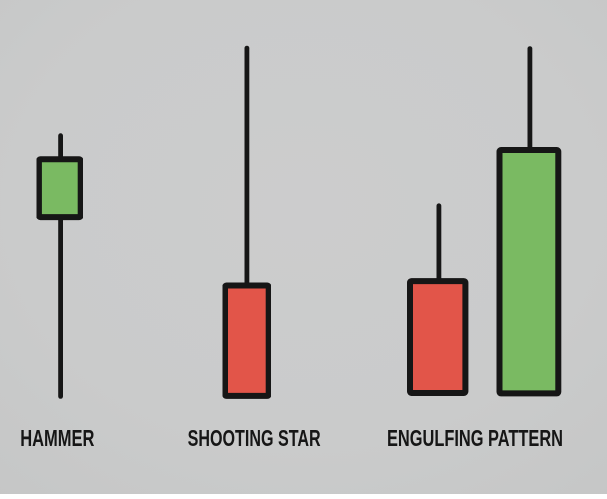 The image size is (607, 499). What do you see at coordinates (254, 438) in the screenshot?
I see `svg-text: SHOOTING STAR` at bounding box center [254, 438].